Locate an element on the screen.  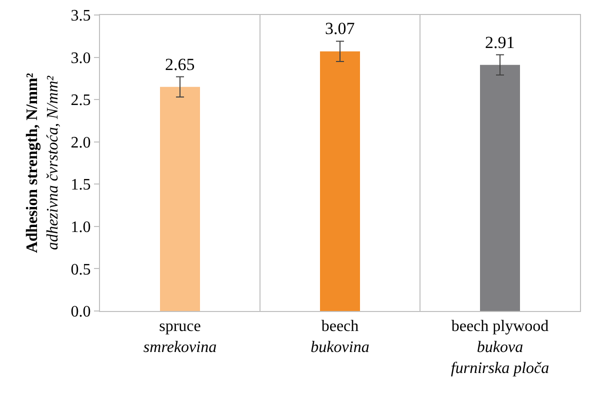
y-tick-label: 0.5 is located at coordinates (80, 269).